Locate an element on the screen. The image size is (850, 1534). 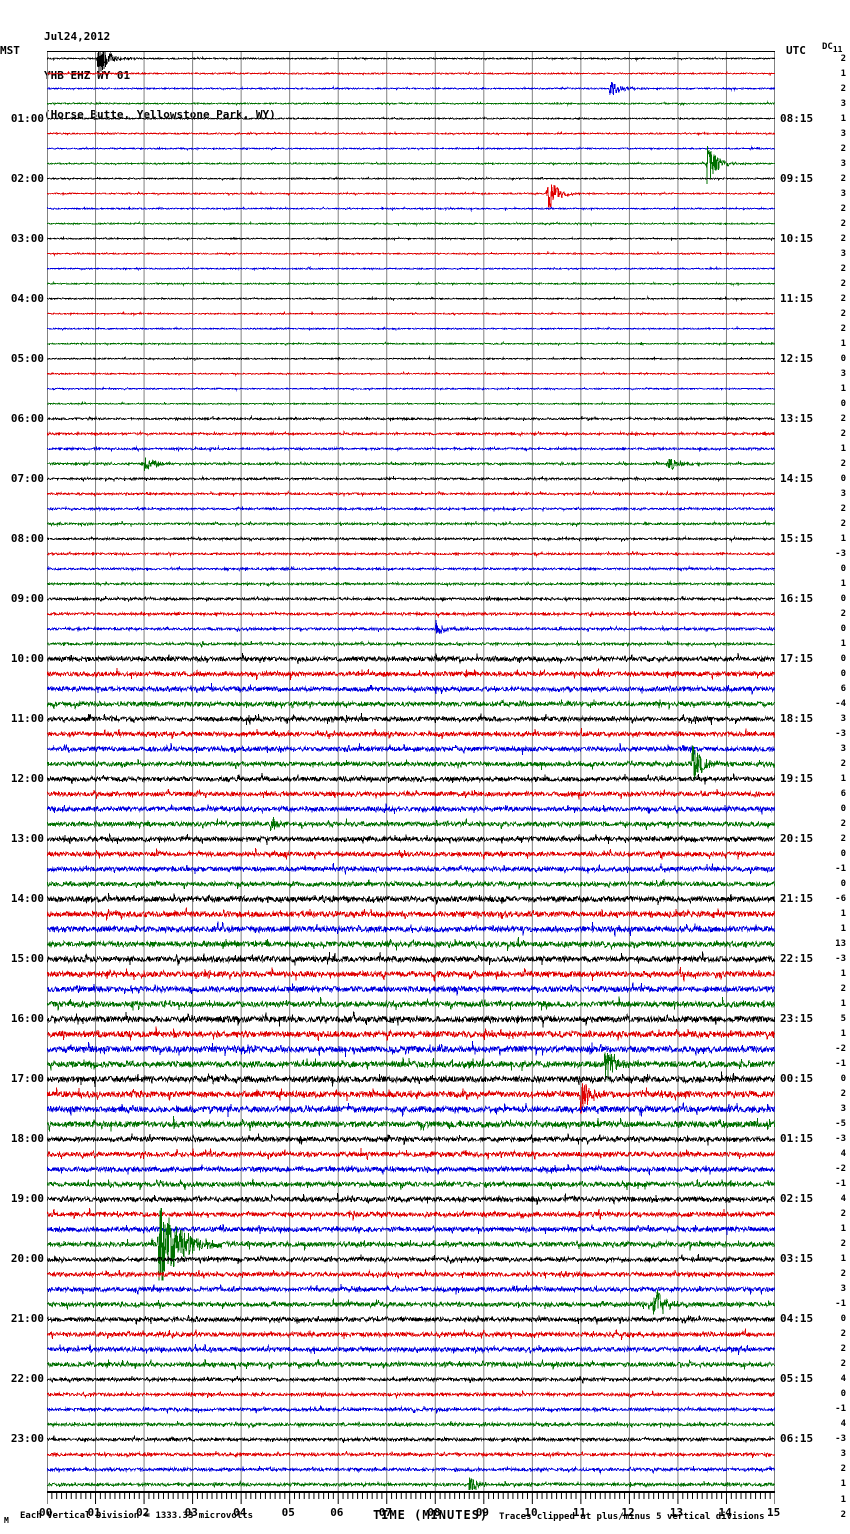
dc-value: 13 is located at coordinates (840, 944).